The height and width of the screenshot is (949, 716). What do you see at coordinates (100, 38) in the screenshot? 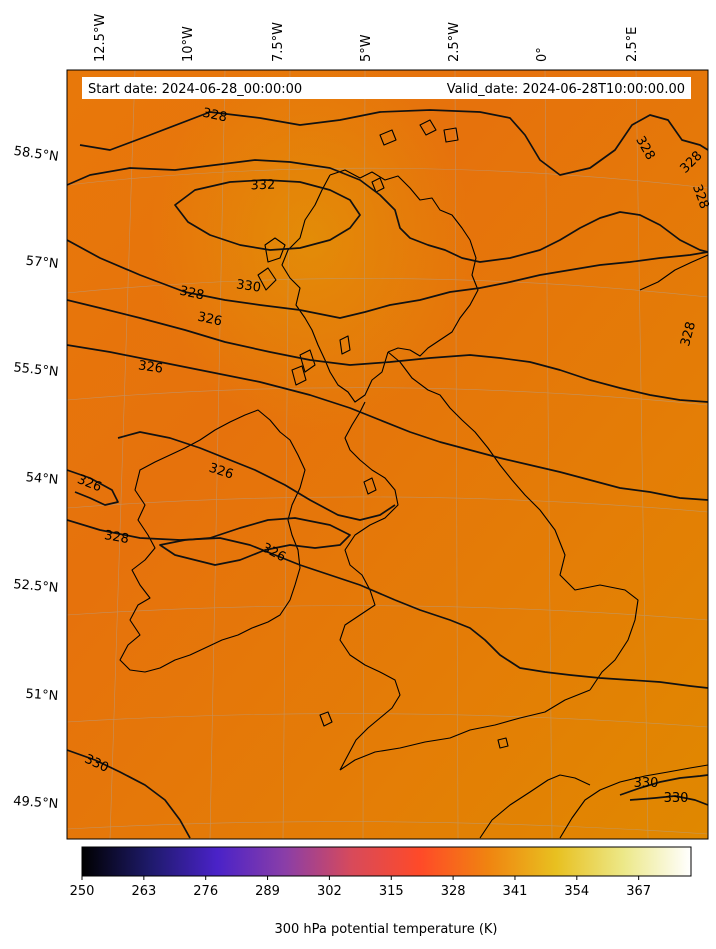
I see `lon-label: 12.5°W` at bounding box center [100, 38].